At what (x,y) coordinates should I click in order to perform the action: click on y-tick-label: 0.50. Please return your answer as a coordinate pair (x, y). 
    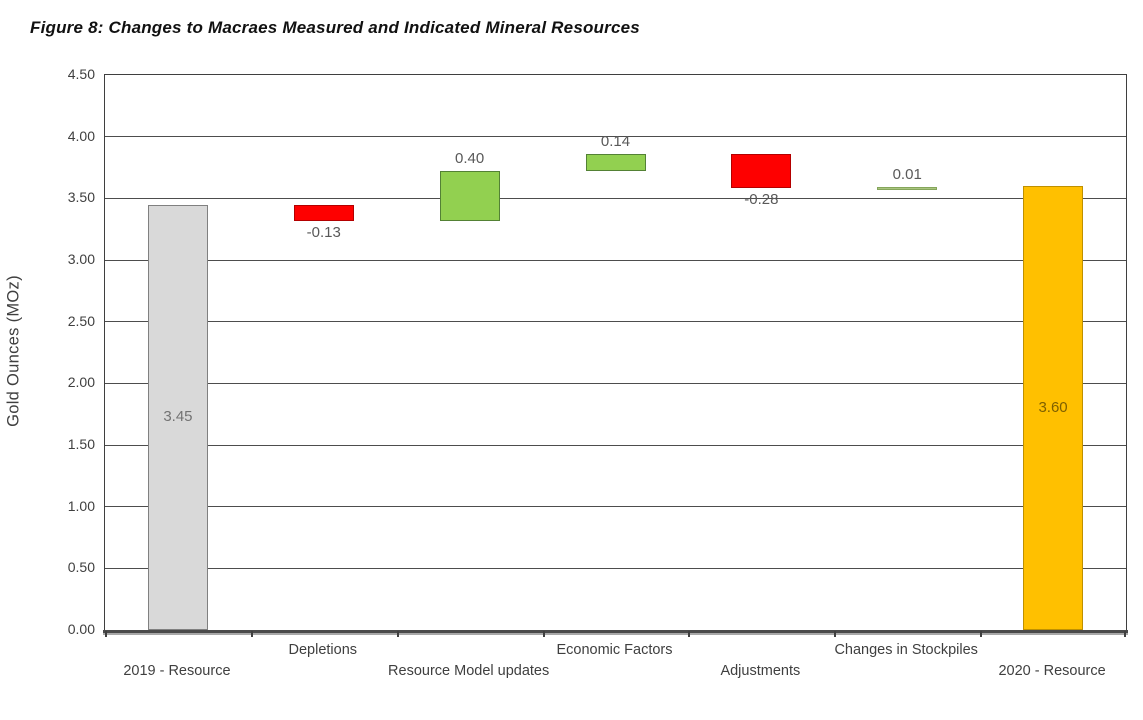
    Looking at the image, I should click on (81, 567).